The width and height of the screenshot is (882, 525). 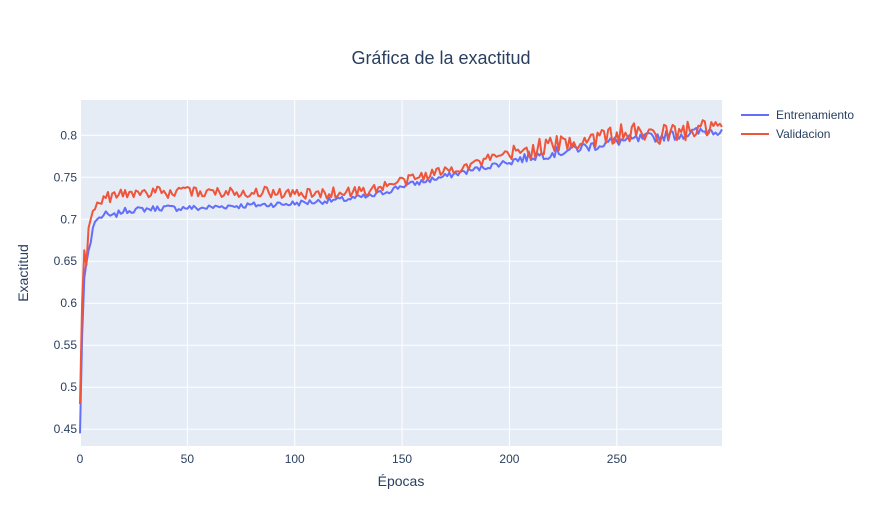 I want to click on legend-item-entrenamiento: Entrenamiento, so click(x=797, y=115).